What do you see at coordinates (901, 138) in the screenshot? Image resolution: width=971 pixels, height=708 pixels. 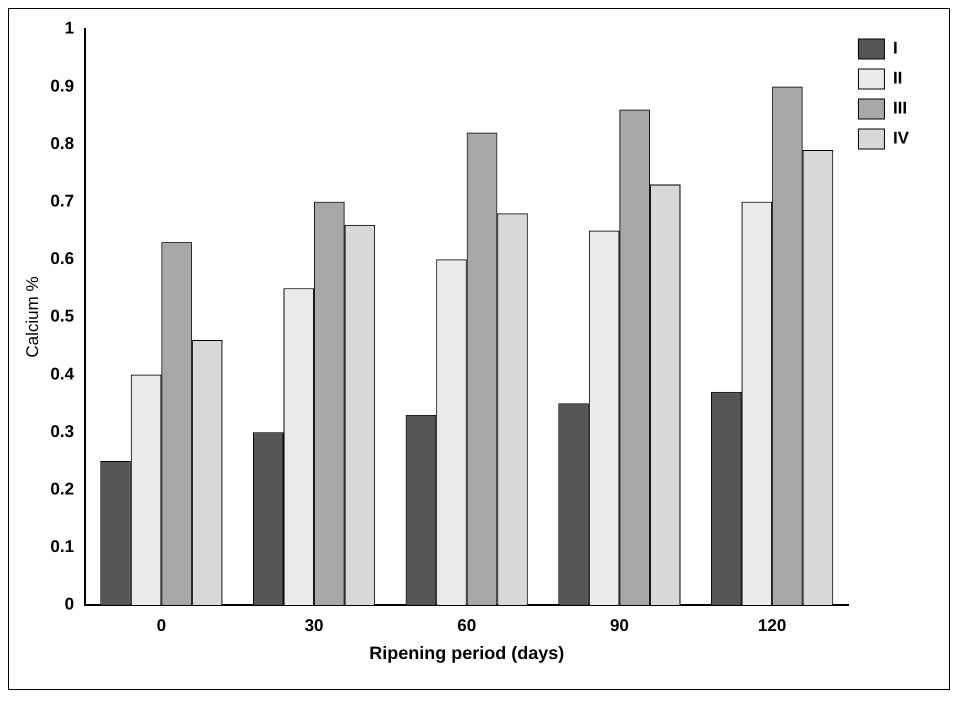 I see `legend-label: IV` at bounding box center [901, 138].